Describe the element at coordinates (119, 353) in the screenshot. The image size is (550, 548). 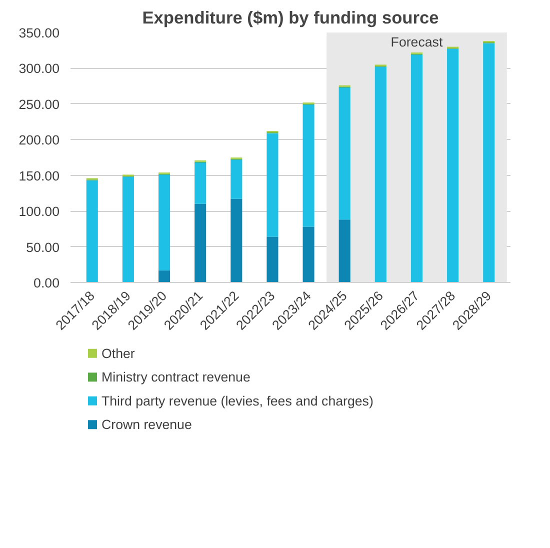
I see `legend-label: Other` at that location.